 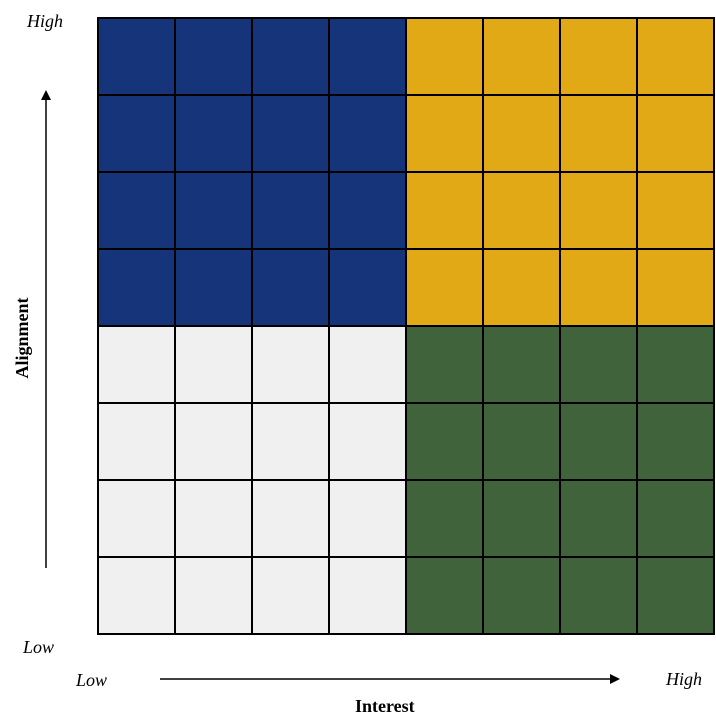 What do you see at coordinates (39, 647) in the screenshot?
I see `y-axis-low-label: Low` at bounding box center [39, 647].